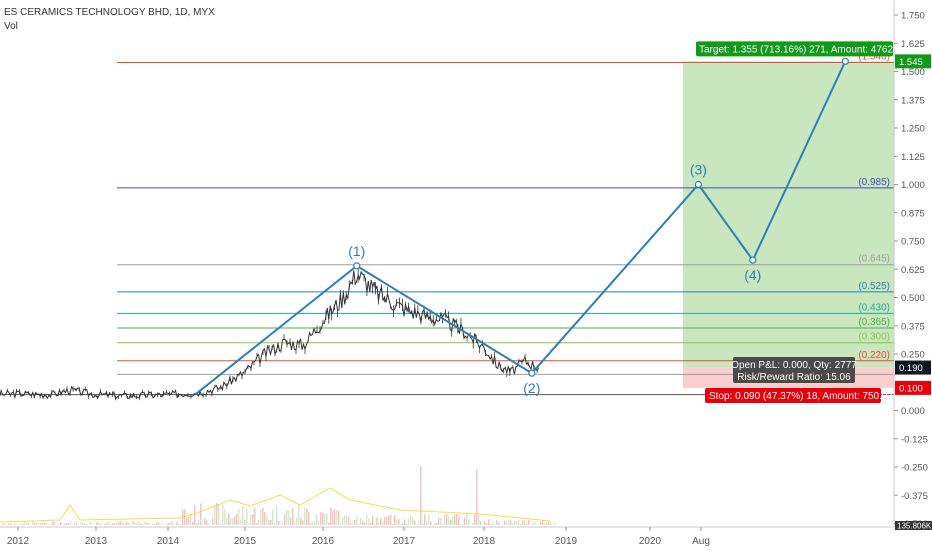  What do you see at coordinates (913, 242) in the screenshot?
I see `price-axis-label: 0.750` at bounding box center [913, 242].